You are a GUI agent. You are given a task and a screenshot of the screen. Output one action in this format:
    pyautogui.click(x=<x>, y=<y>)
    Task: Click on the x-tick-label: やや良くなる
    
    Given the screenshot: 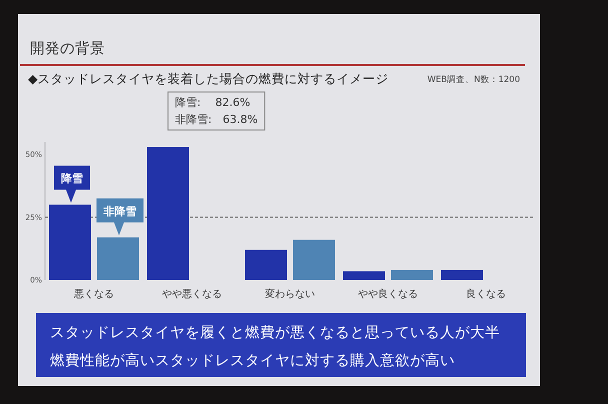 What is the action you would take?
    pyautogui.click(x=388, y=294)
    